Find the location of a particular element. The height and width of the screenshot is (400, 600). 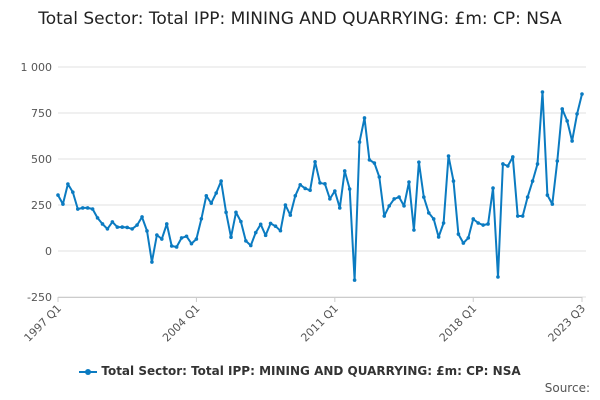

x-tick-label: 2004 Q1 is located at coordinates (181, 323).